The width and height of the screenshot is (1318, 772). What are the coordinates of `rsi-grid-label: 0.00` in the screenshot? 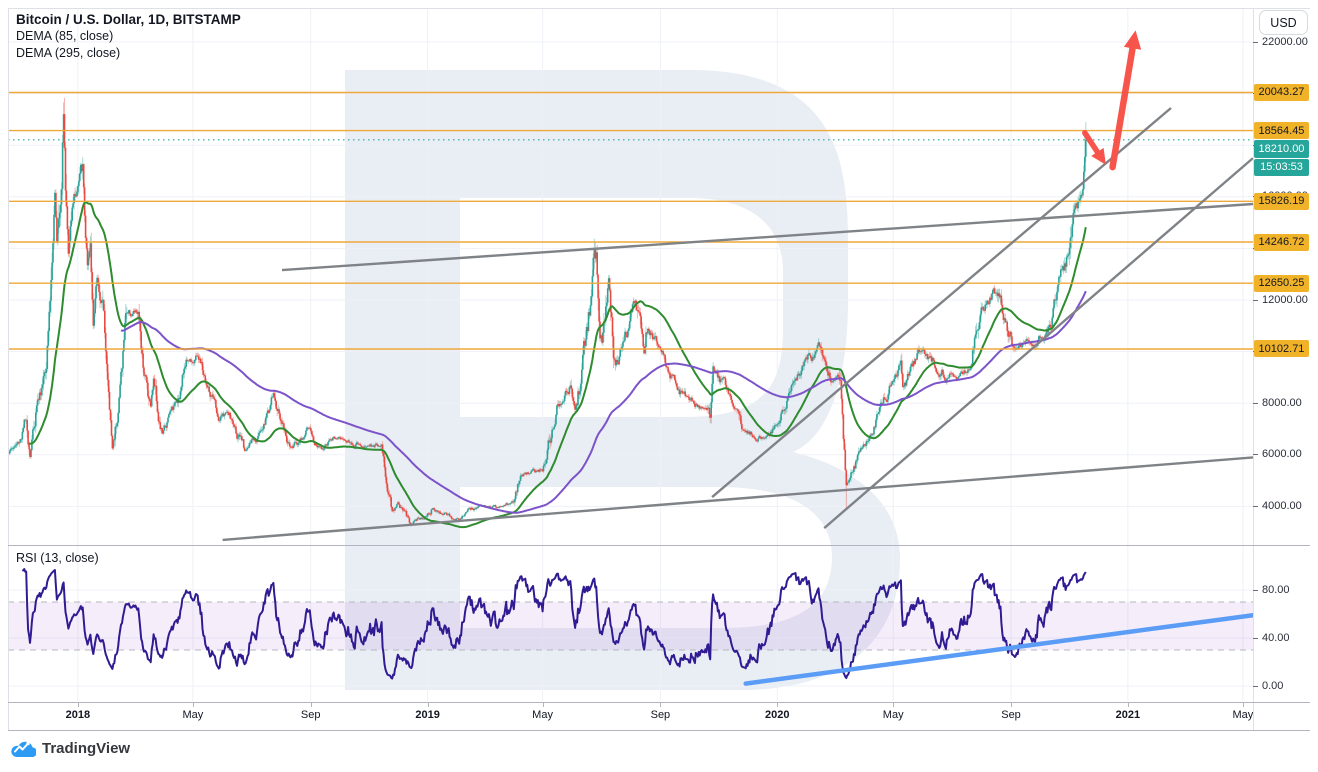 It's located at (1273, 685).